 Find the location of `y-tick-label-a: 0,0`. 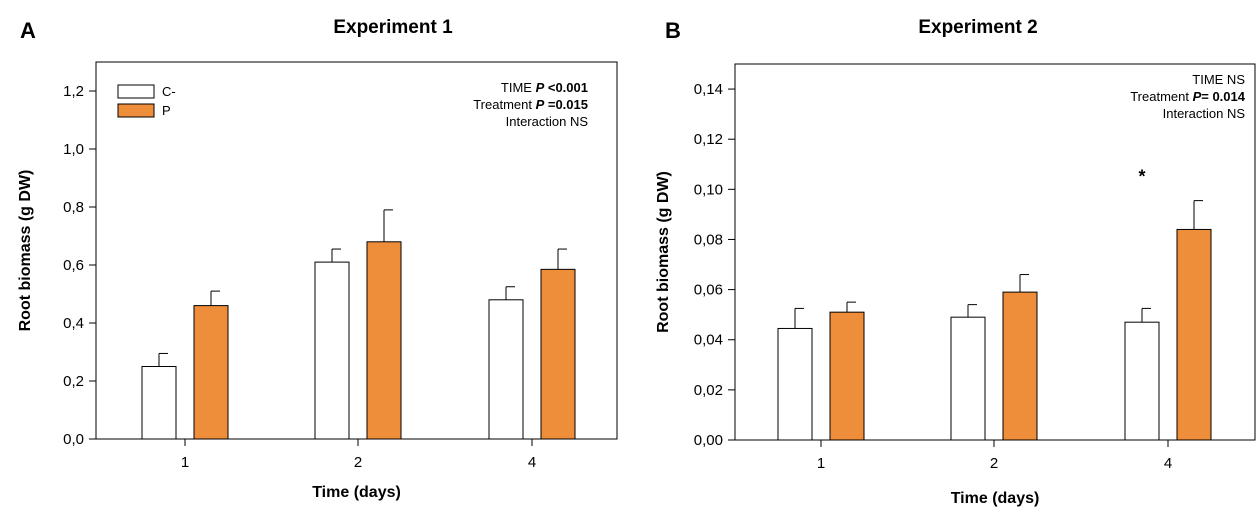

y-tick-label-a: 0,0 is located at coordinates (73, 439).